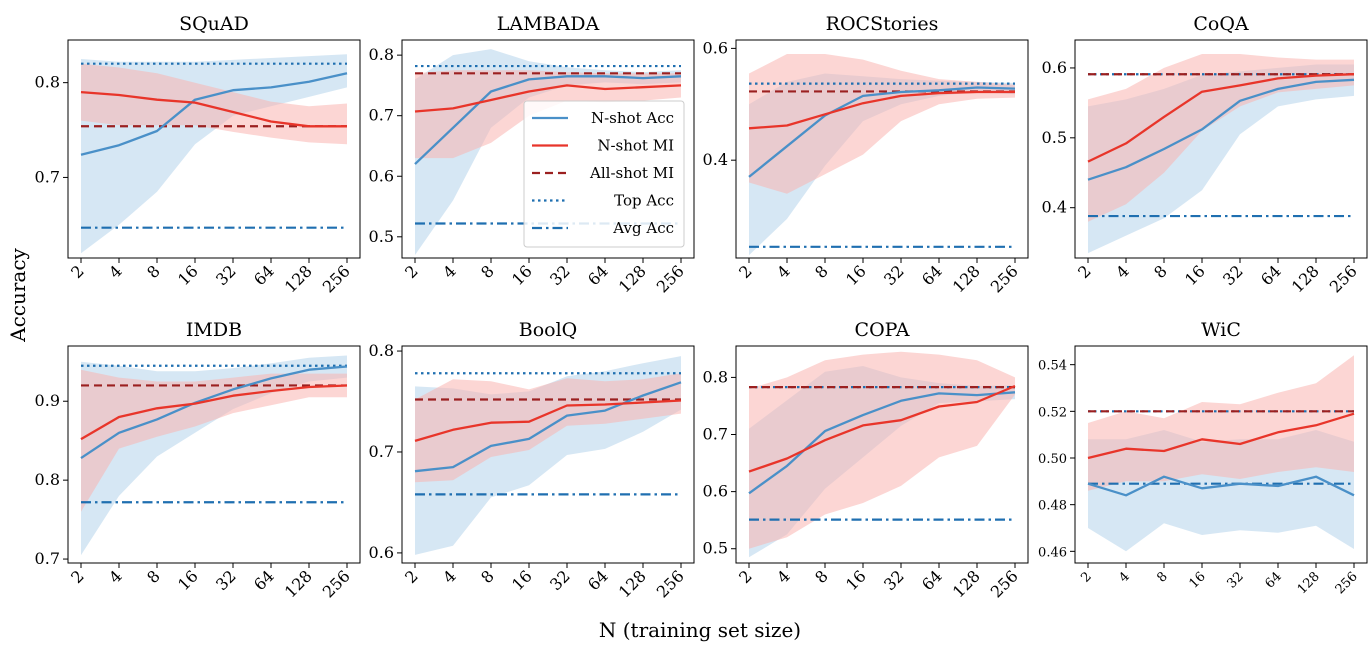 Image resolution: width=1371 pixels, height=645 pixels. Describe the element at coordinates (1221, 330) in the screenshot. I see `panel-title: WiC` at that location.